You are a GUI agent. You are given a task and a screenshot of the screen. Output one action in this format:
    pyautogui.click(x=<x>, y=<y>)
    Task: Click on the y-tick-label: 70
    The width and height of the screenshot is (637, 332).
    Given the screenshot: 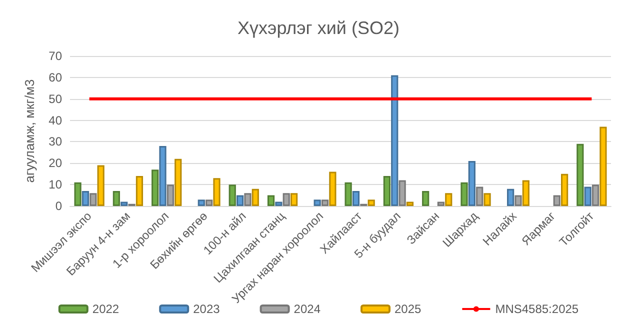 What is the action you would take?
    pyautogui.click(x=55, y=56)
    